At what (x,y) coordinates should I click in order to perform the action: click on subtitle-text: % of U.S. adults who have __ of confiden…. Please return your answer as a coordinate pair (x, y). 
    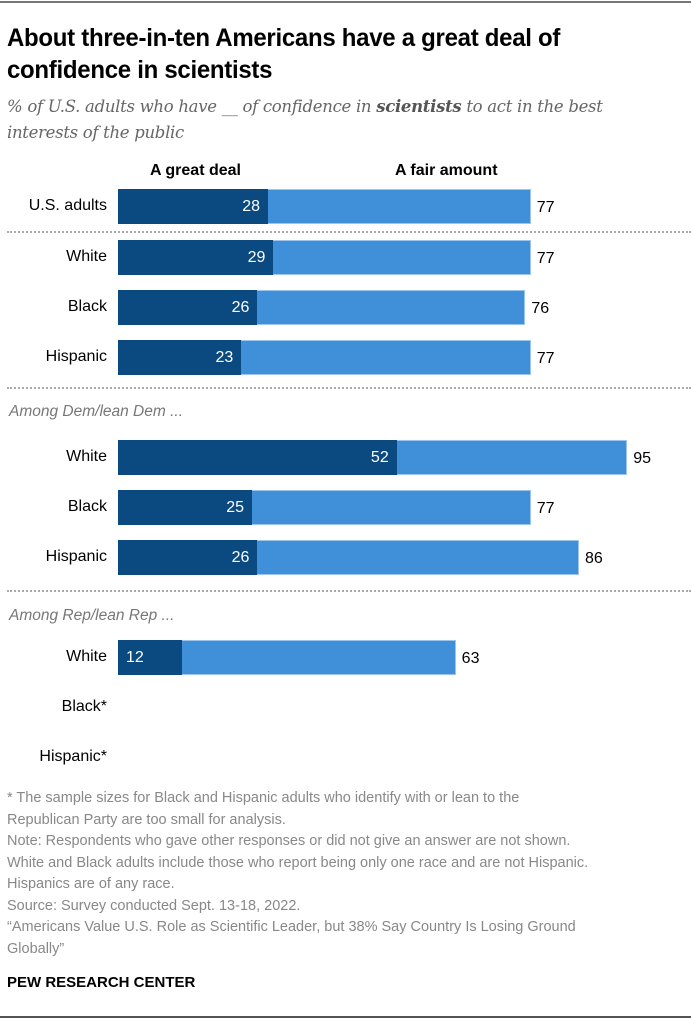
    Looking at the image, I should click on (192, 106).